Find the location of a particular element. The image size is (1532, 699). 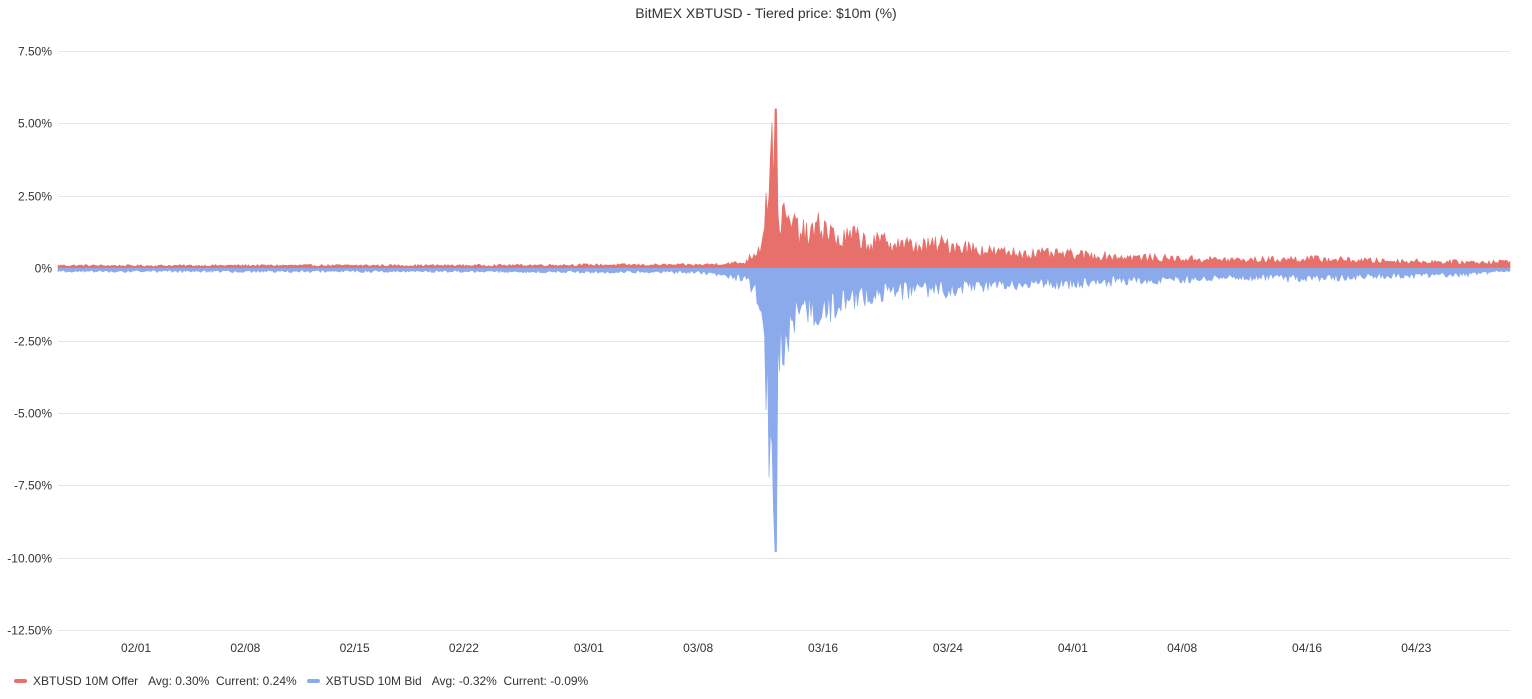

y-tick-label: 0% is located at coordinates (44, 269).